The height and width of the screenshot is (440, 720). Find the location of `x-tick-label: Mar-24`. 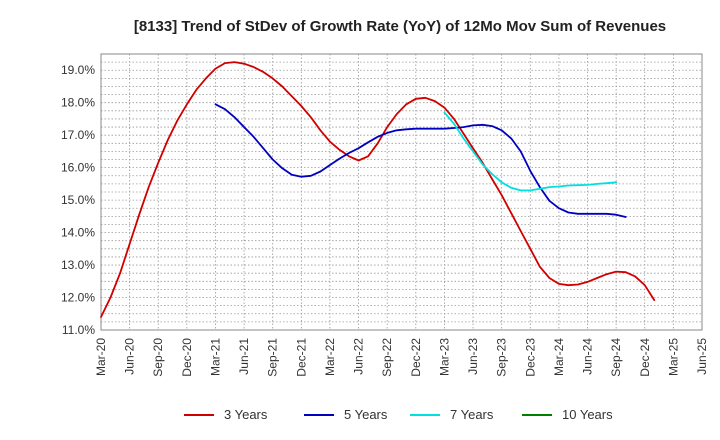

x-tick-label: Mar-24 is located at coordinates (559, 357).